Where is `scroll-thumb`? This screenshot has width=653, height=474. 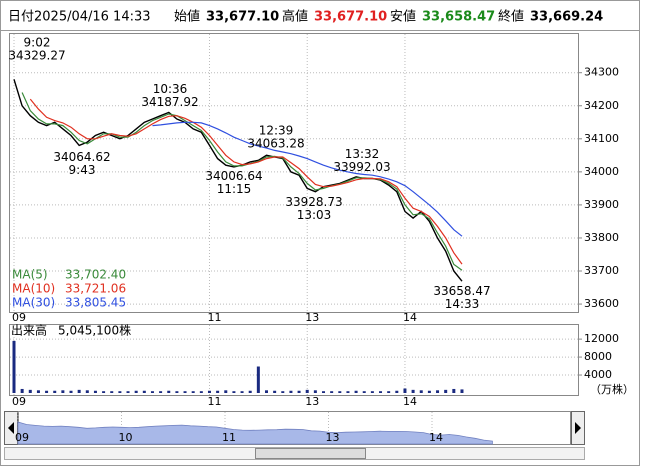
scroll-thumb is located at coordinates (310, 453).